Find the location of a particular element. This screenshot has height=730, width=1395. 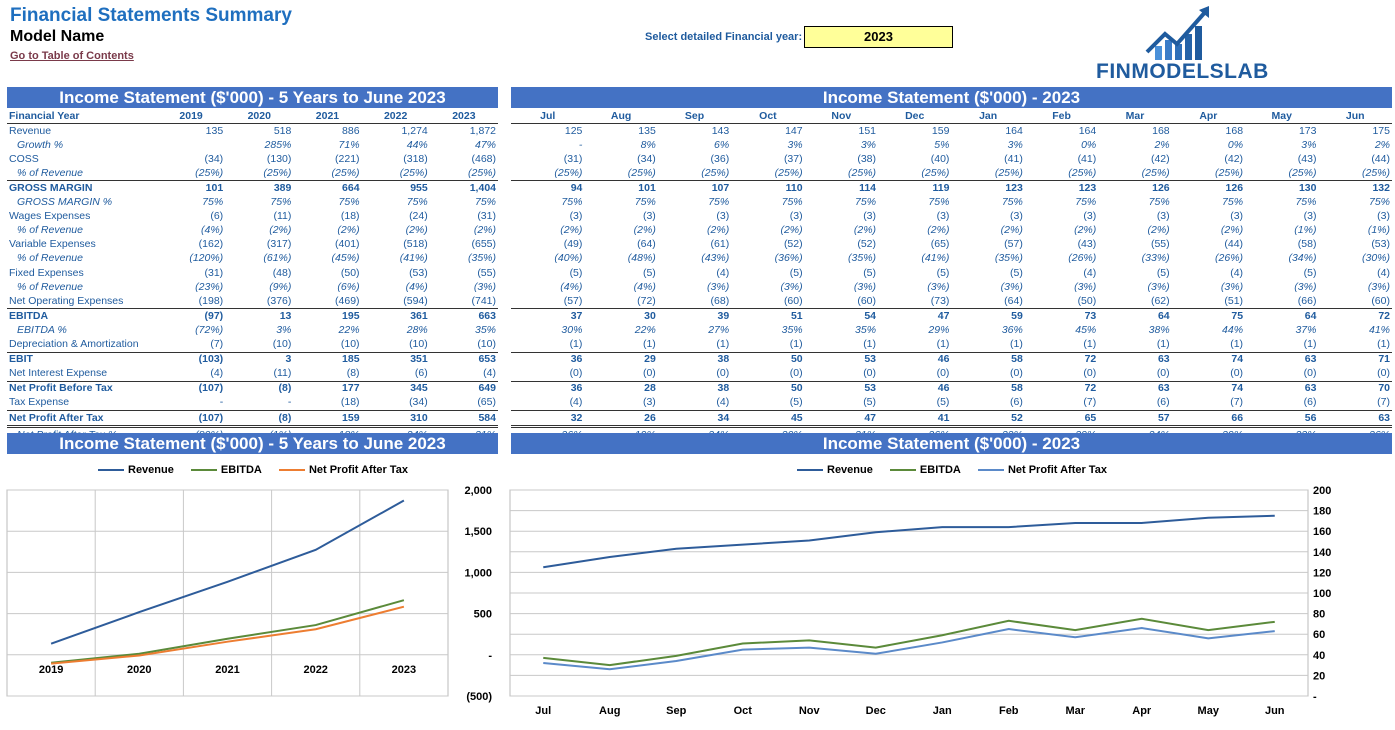

financial-year-input: 2023 is located at coordinates (878, 37).